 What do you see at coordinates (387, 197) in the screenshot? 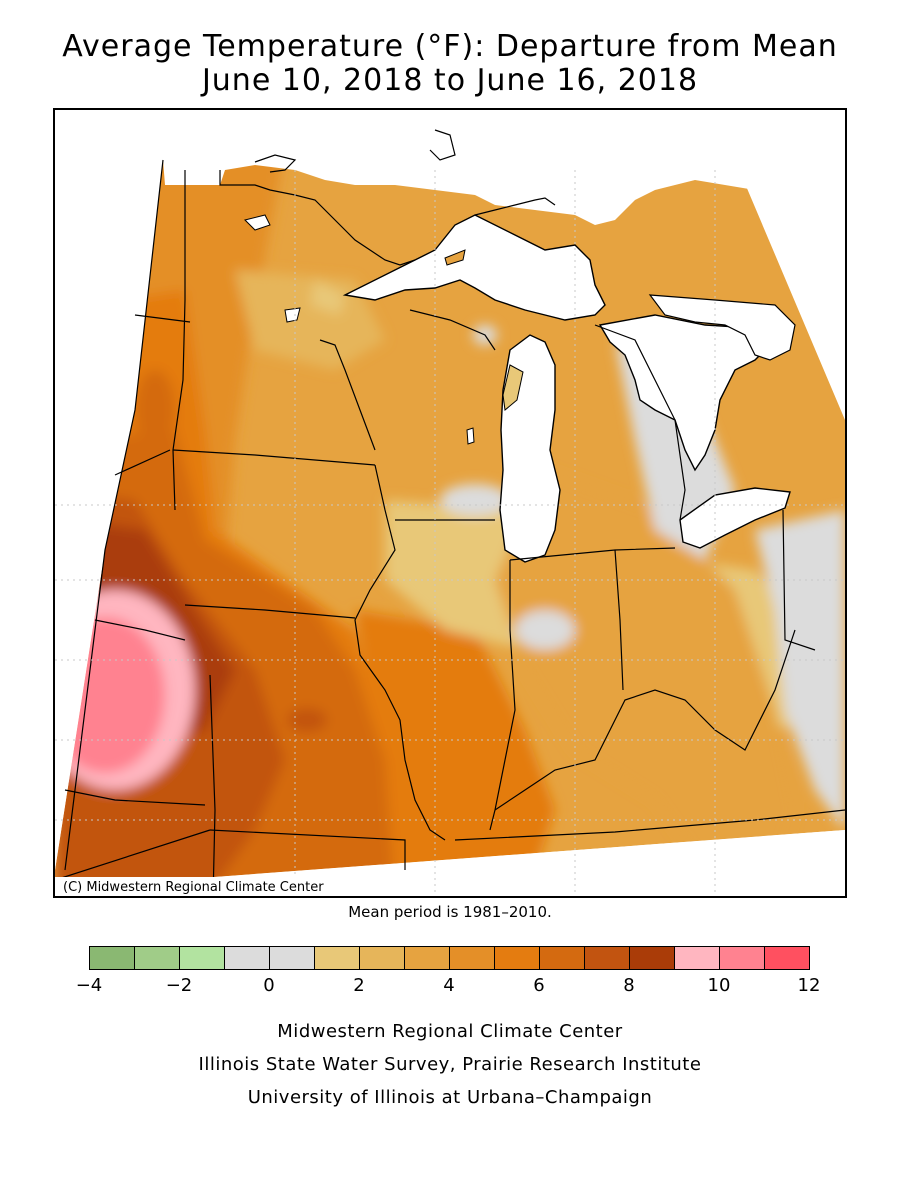
I see `coastline` at bounding box center [387, 197].